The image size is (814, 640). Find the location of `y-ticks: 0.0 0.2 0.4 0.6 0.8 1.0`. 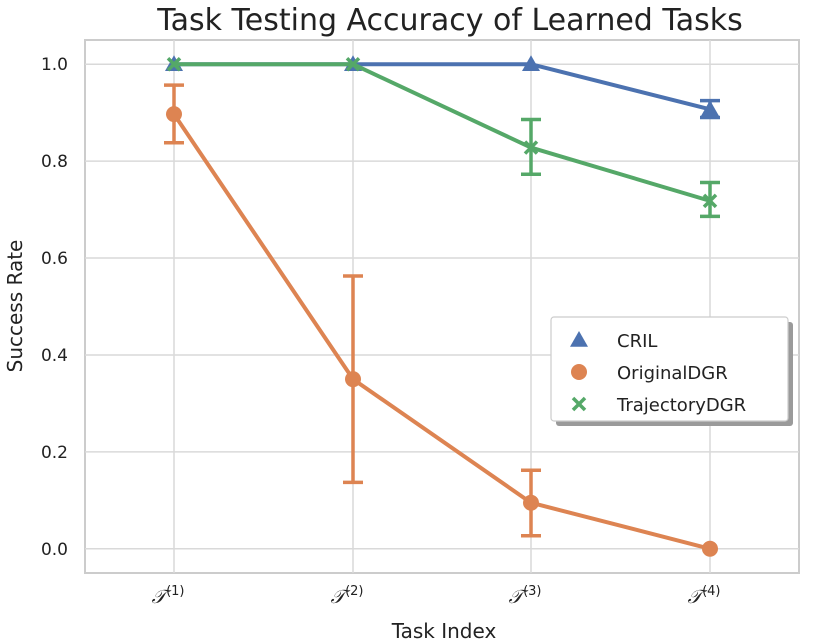

y-ticks: 0.0 0.2 0.4 0.6 0.8 1.0 is located at coordinates (54, 307).